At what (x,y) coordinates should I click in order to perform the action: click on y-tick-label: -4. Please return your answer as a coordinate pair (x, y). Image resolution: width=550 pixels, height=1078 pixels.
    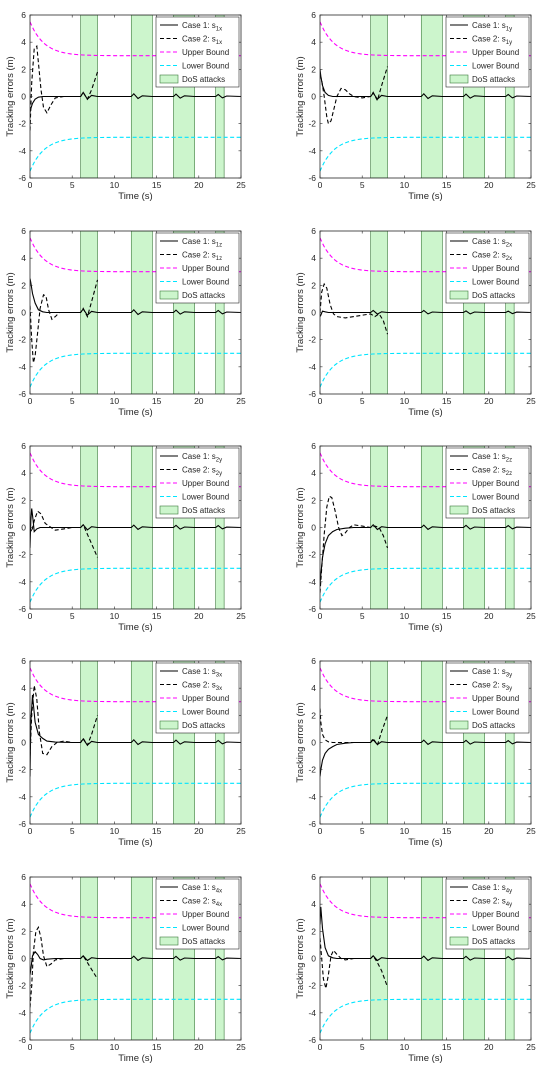
    Looking at the image, I should click on (22, 367).